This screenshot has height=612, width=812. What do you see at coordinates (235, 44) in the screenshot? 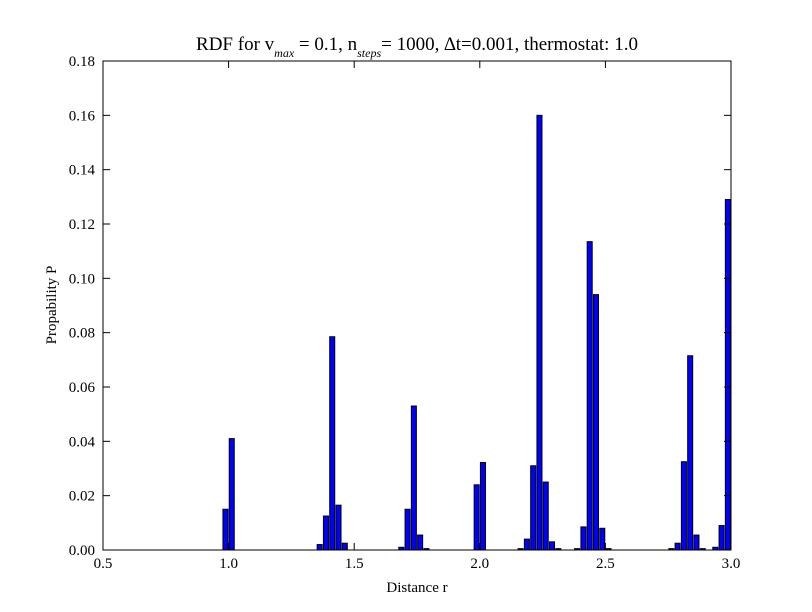
I see `title-part: RDF for v` at bounding box center [235, 44].